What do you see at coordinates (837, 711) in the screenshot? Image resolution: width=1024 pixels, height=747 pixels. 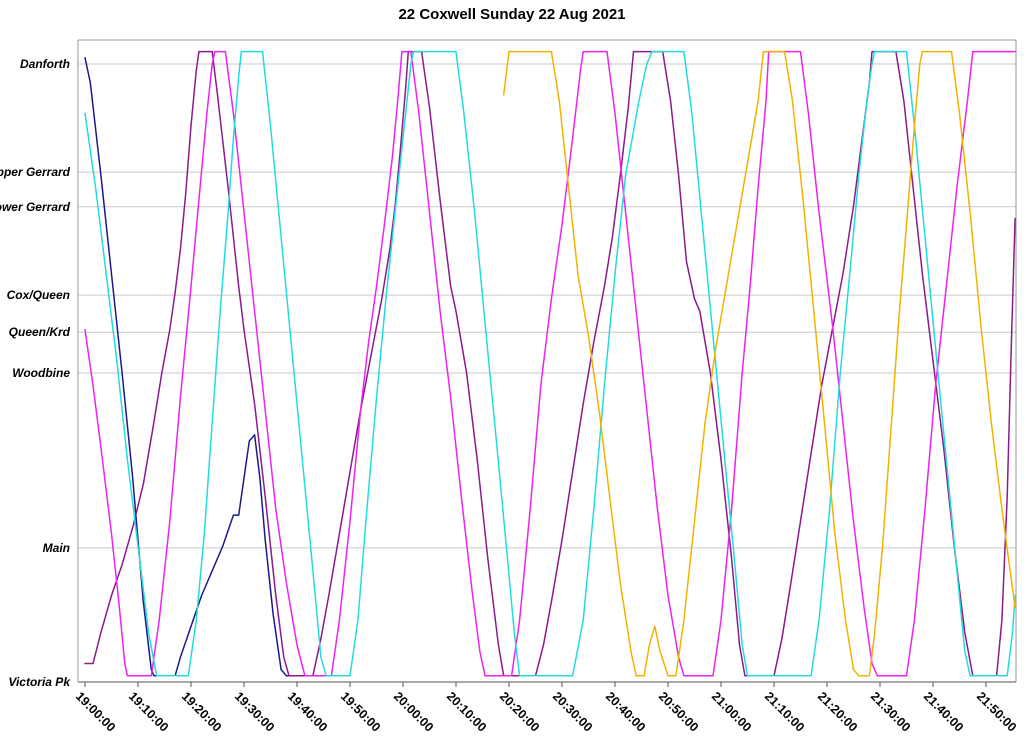 I see `x-axis-label: 21:20:00` at bounding box center [837, 711].